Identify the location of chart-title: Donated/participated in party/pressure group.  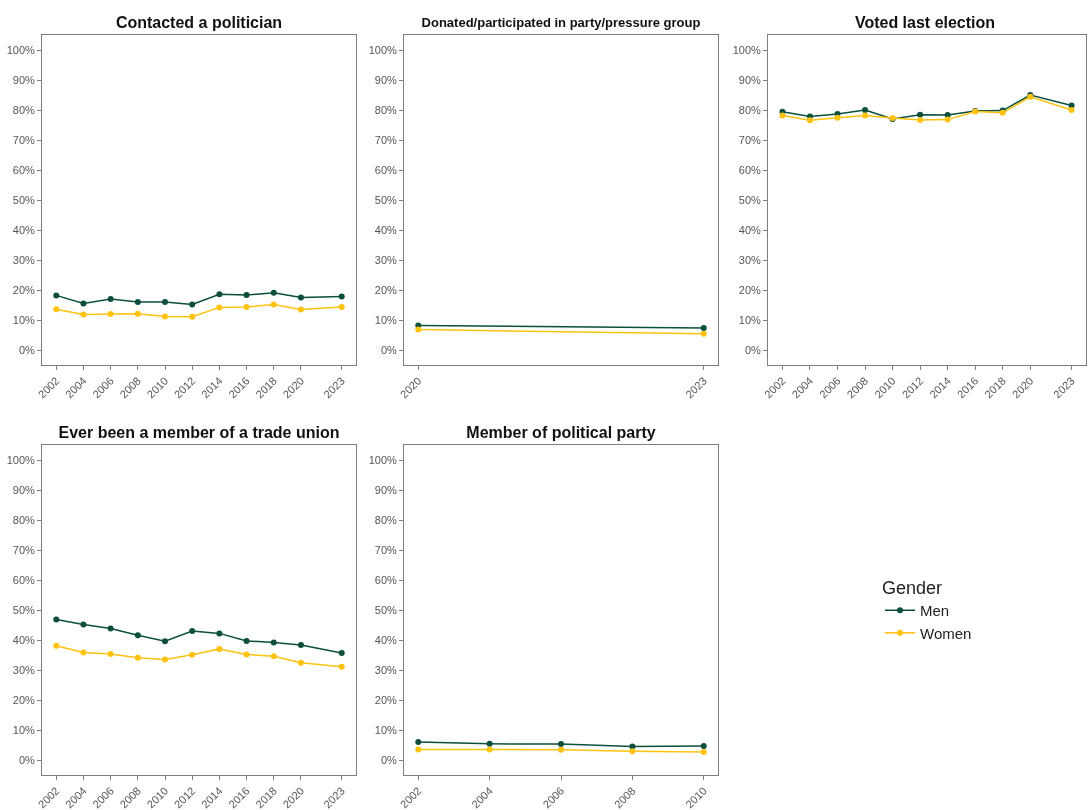
(561, 22).